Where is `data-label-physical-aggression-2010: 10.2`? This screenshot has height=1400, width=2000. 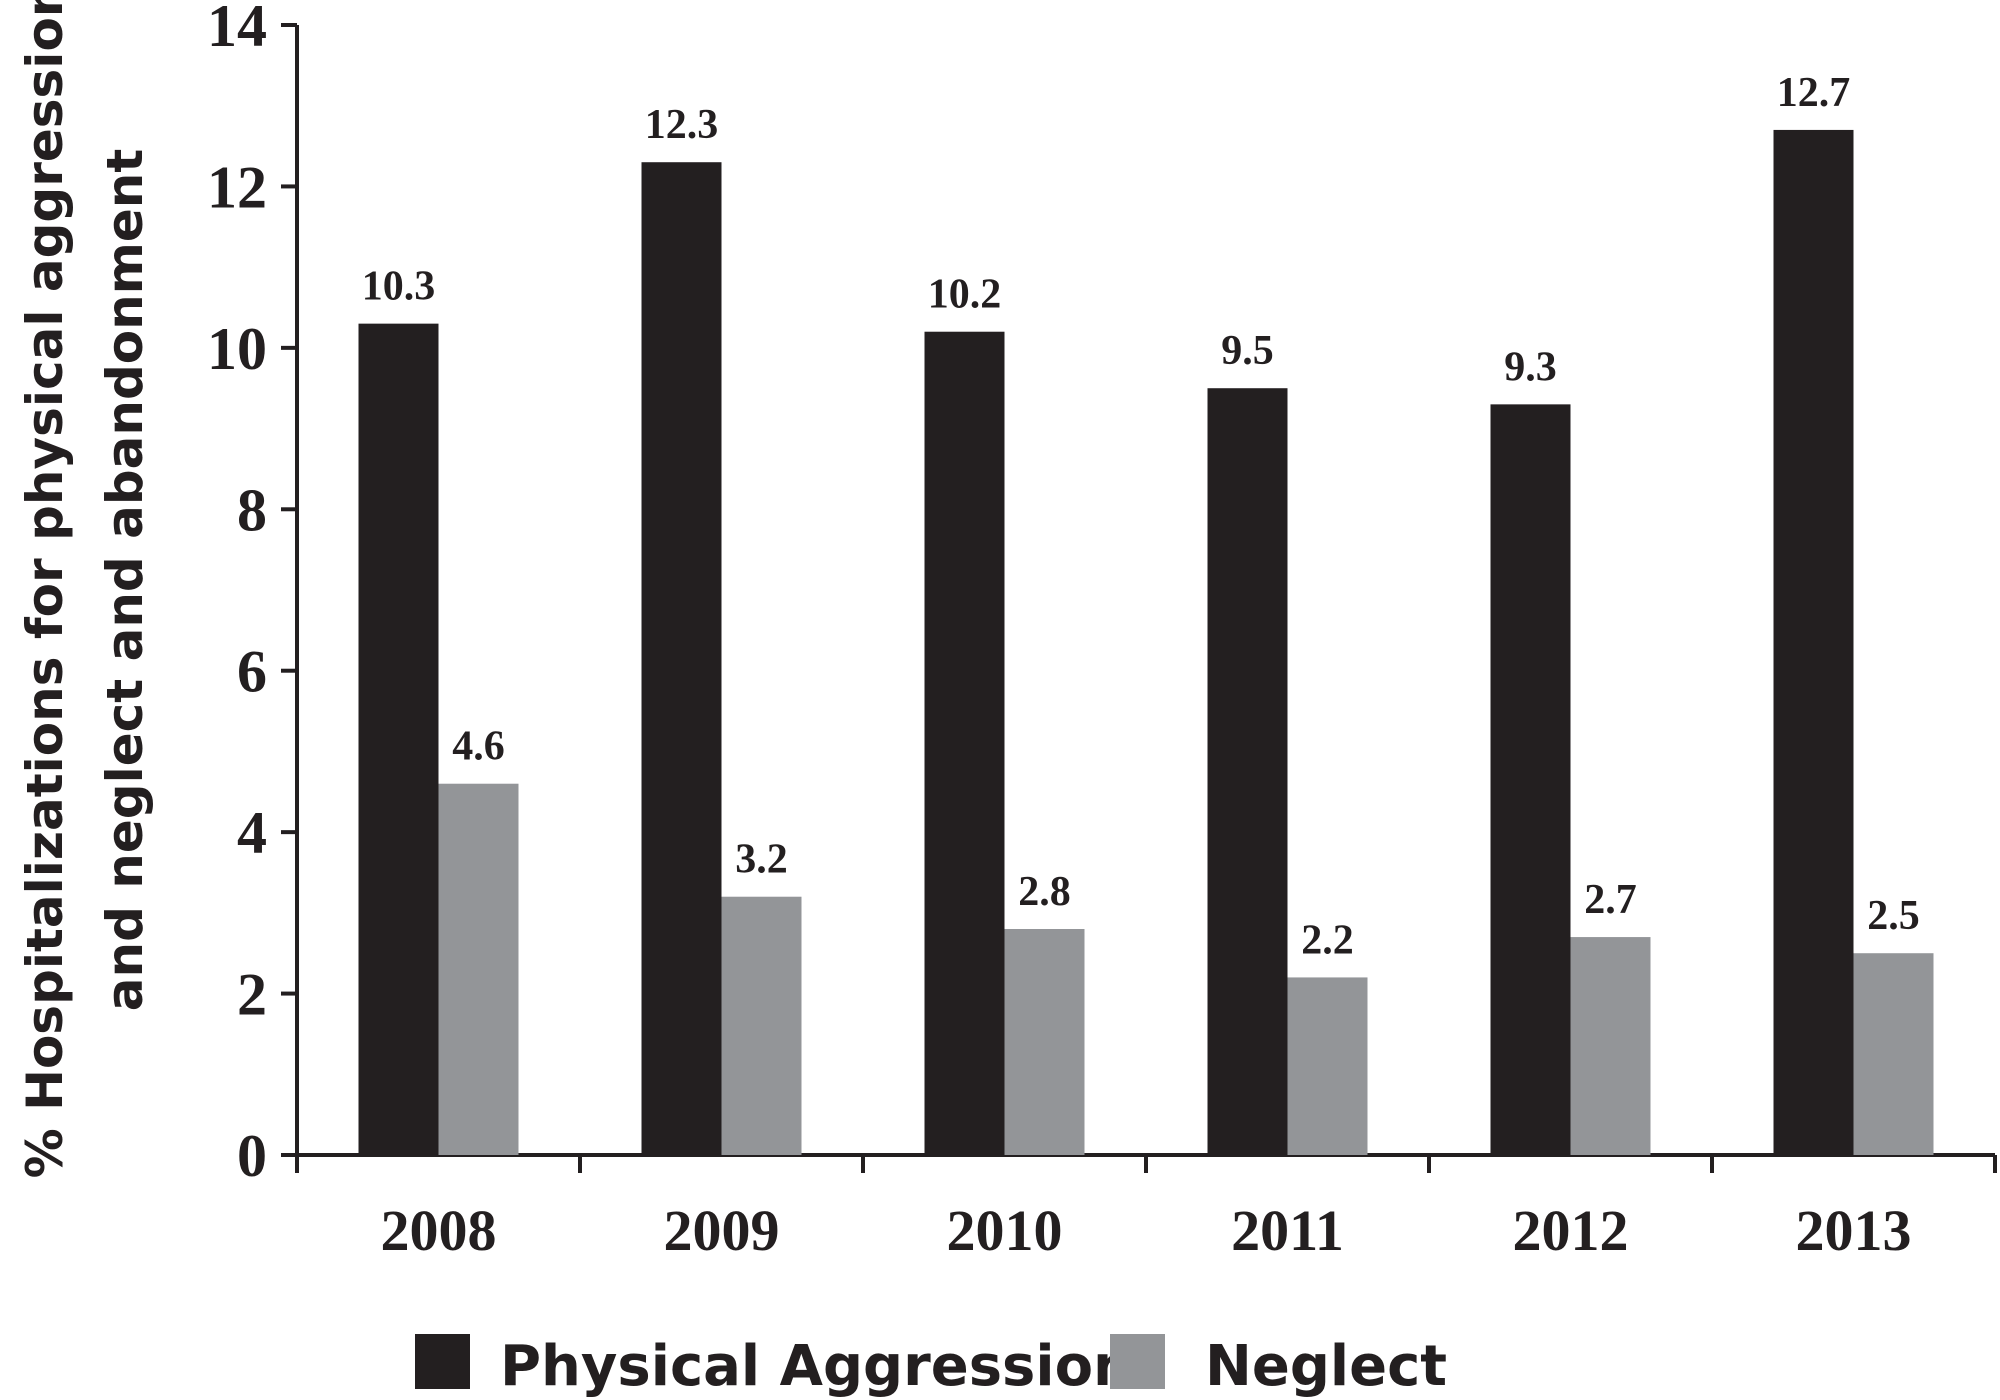 data-label-physical-aggression-2010: 10.2 is located at coordinates (965, 295).